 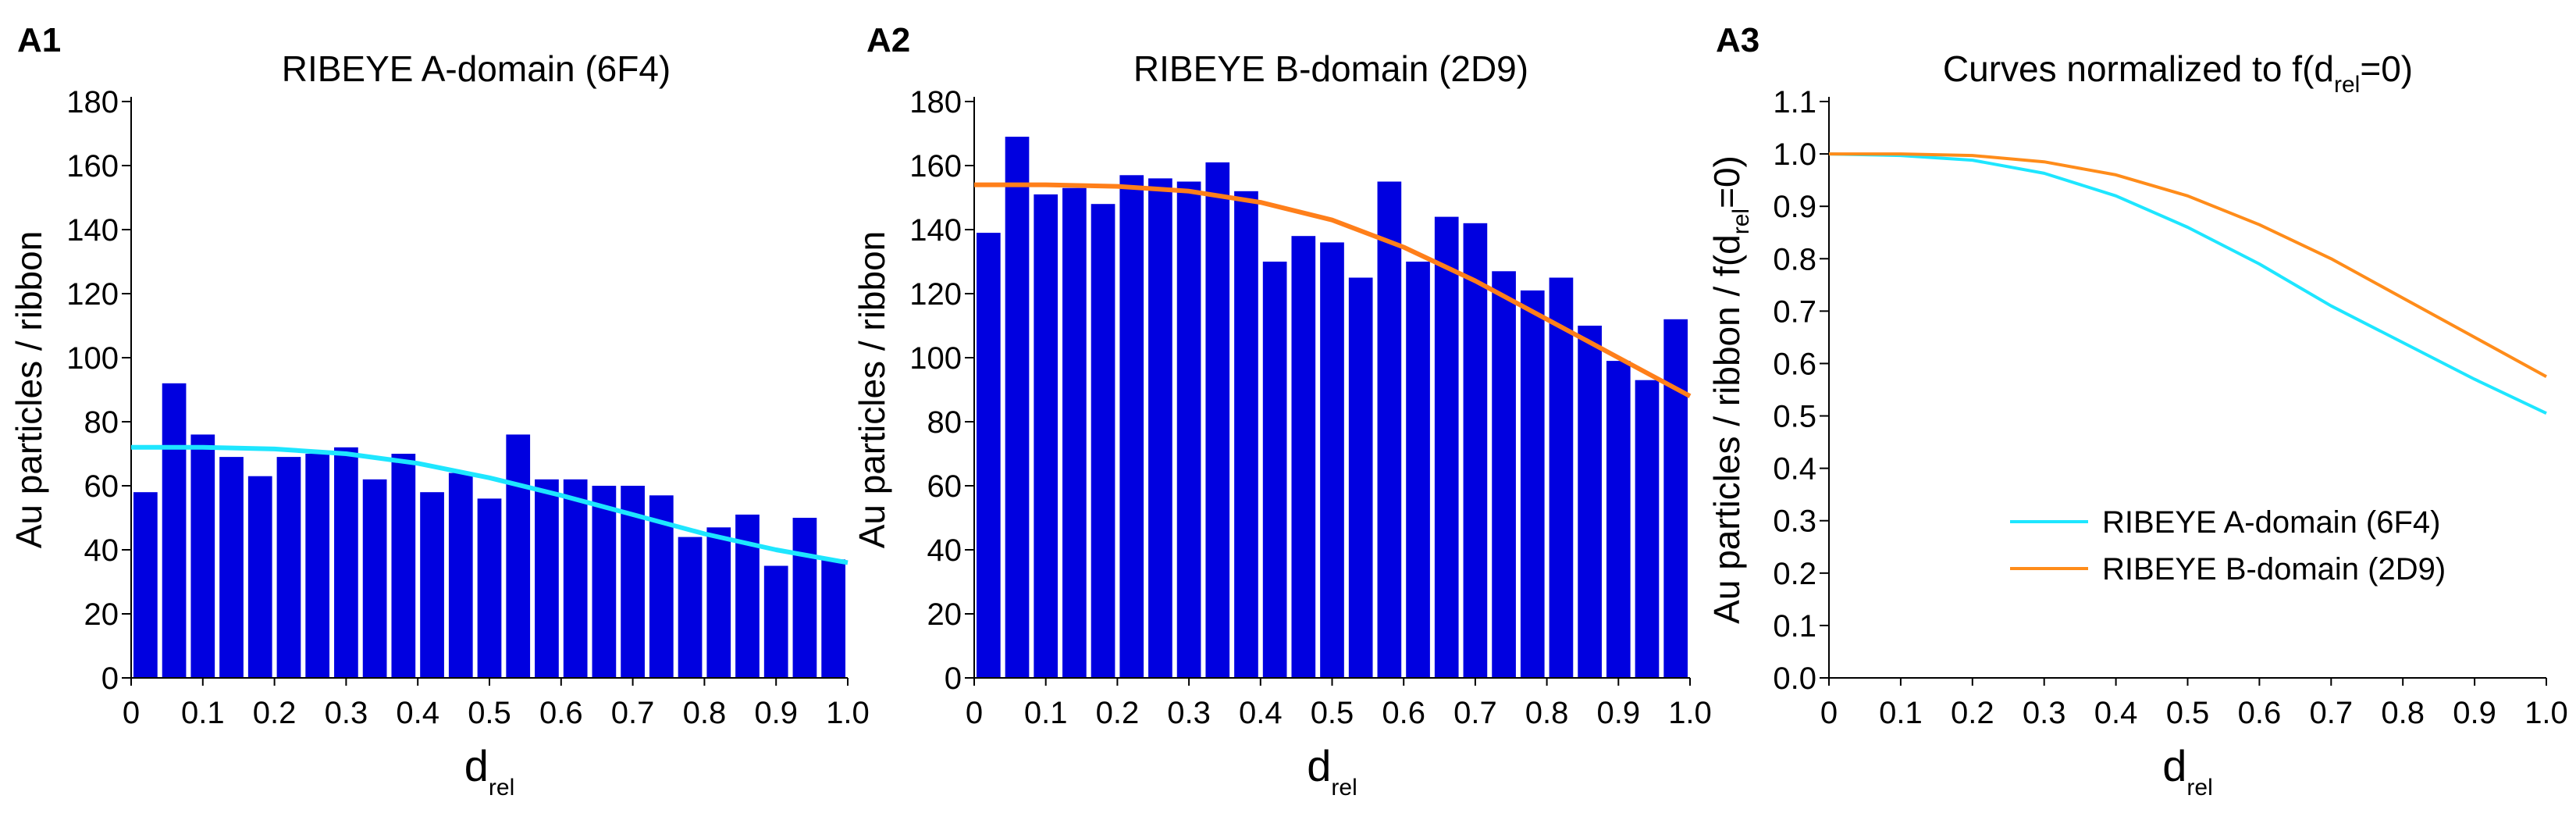 I want to click on x-tick-label: 0.5, so click(x=489, y=713).